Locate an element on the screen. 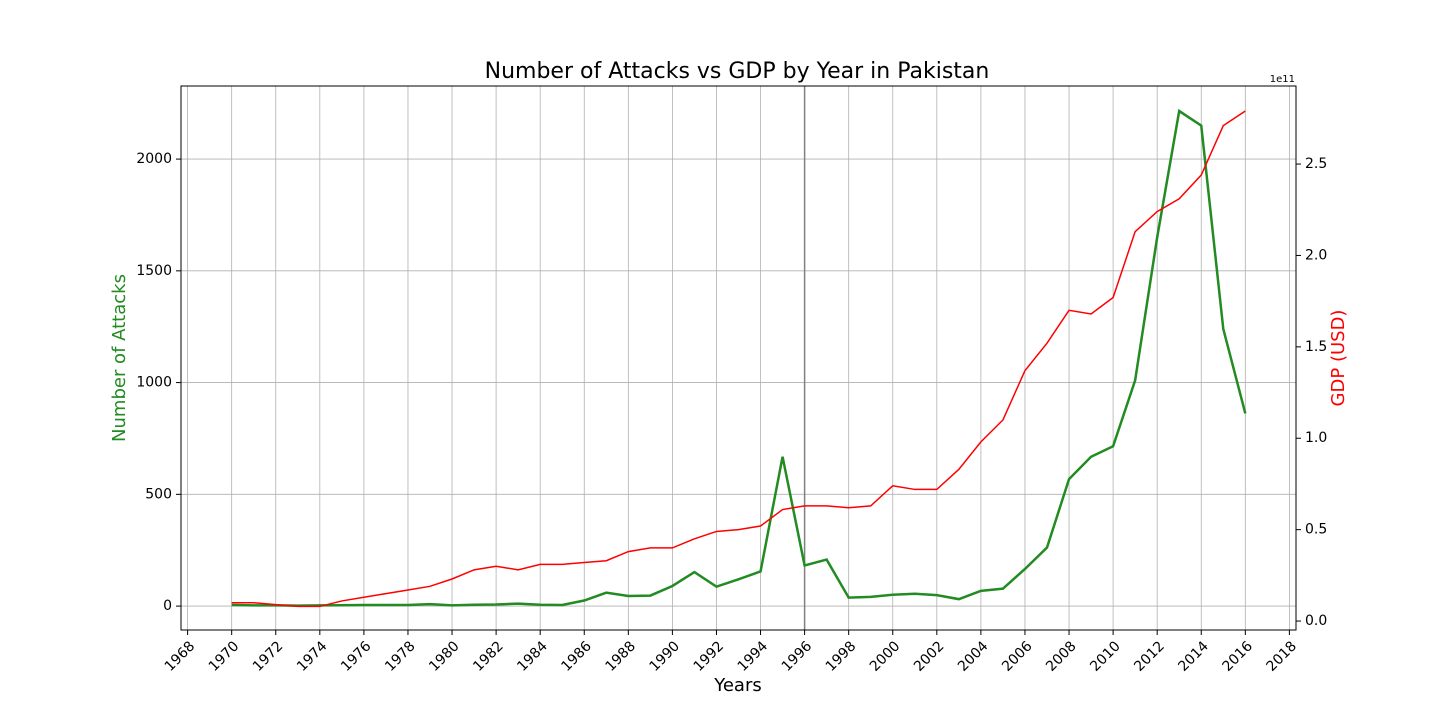 This screenshot has width=1440, height=720. x-tick-label: 1974 is located at coordinates (312, 656).